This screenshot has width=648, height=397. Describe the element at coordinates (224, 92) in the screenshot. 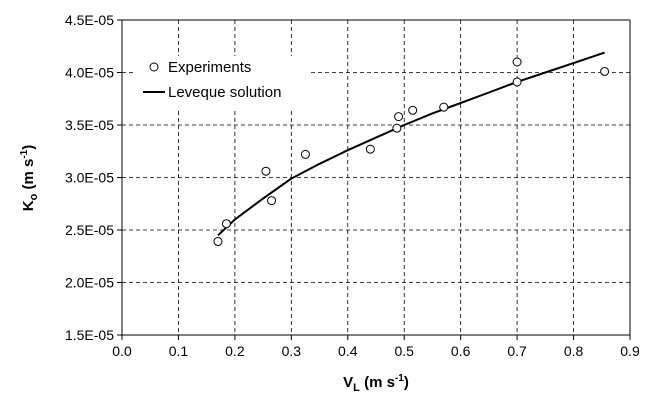

I see `legend-label-leveque: Leveque solution` at that location.